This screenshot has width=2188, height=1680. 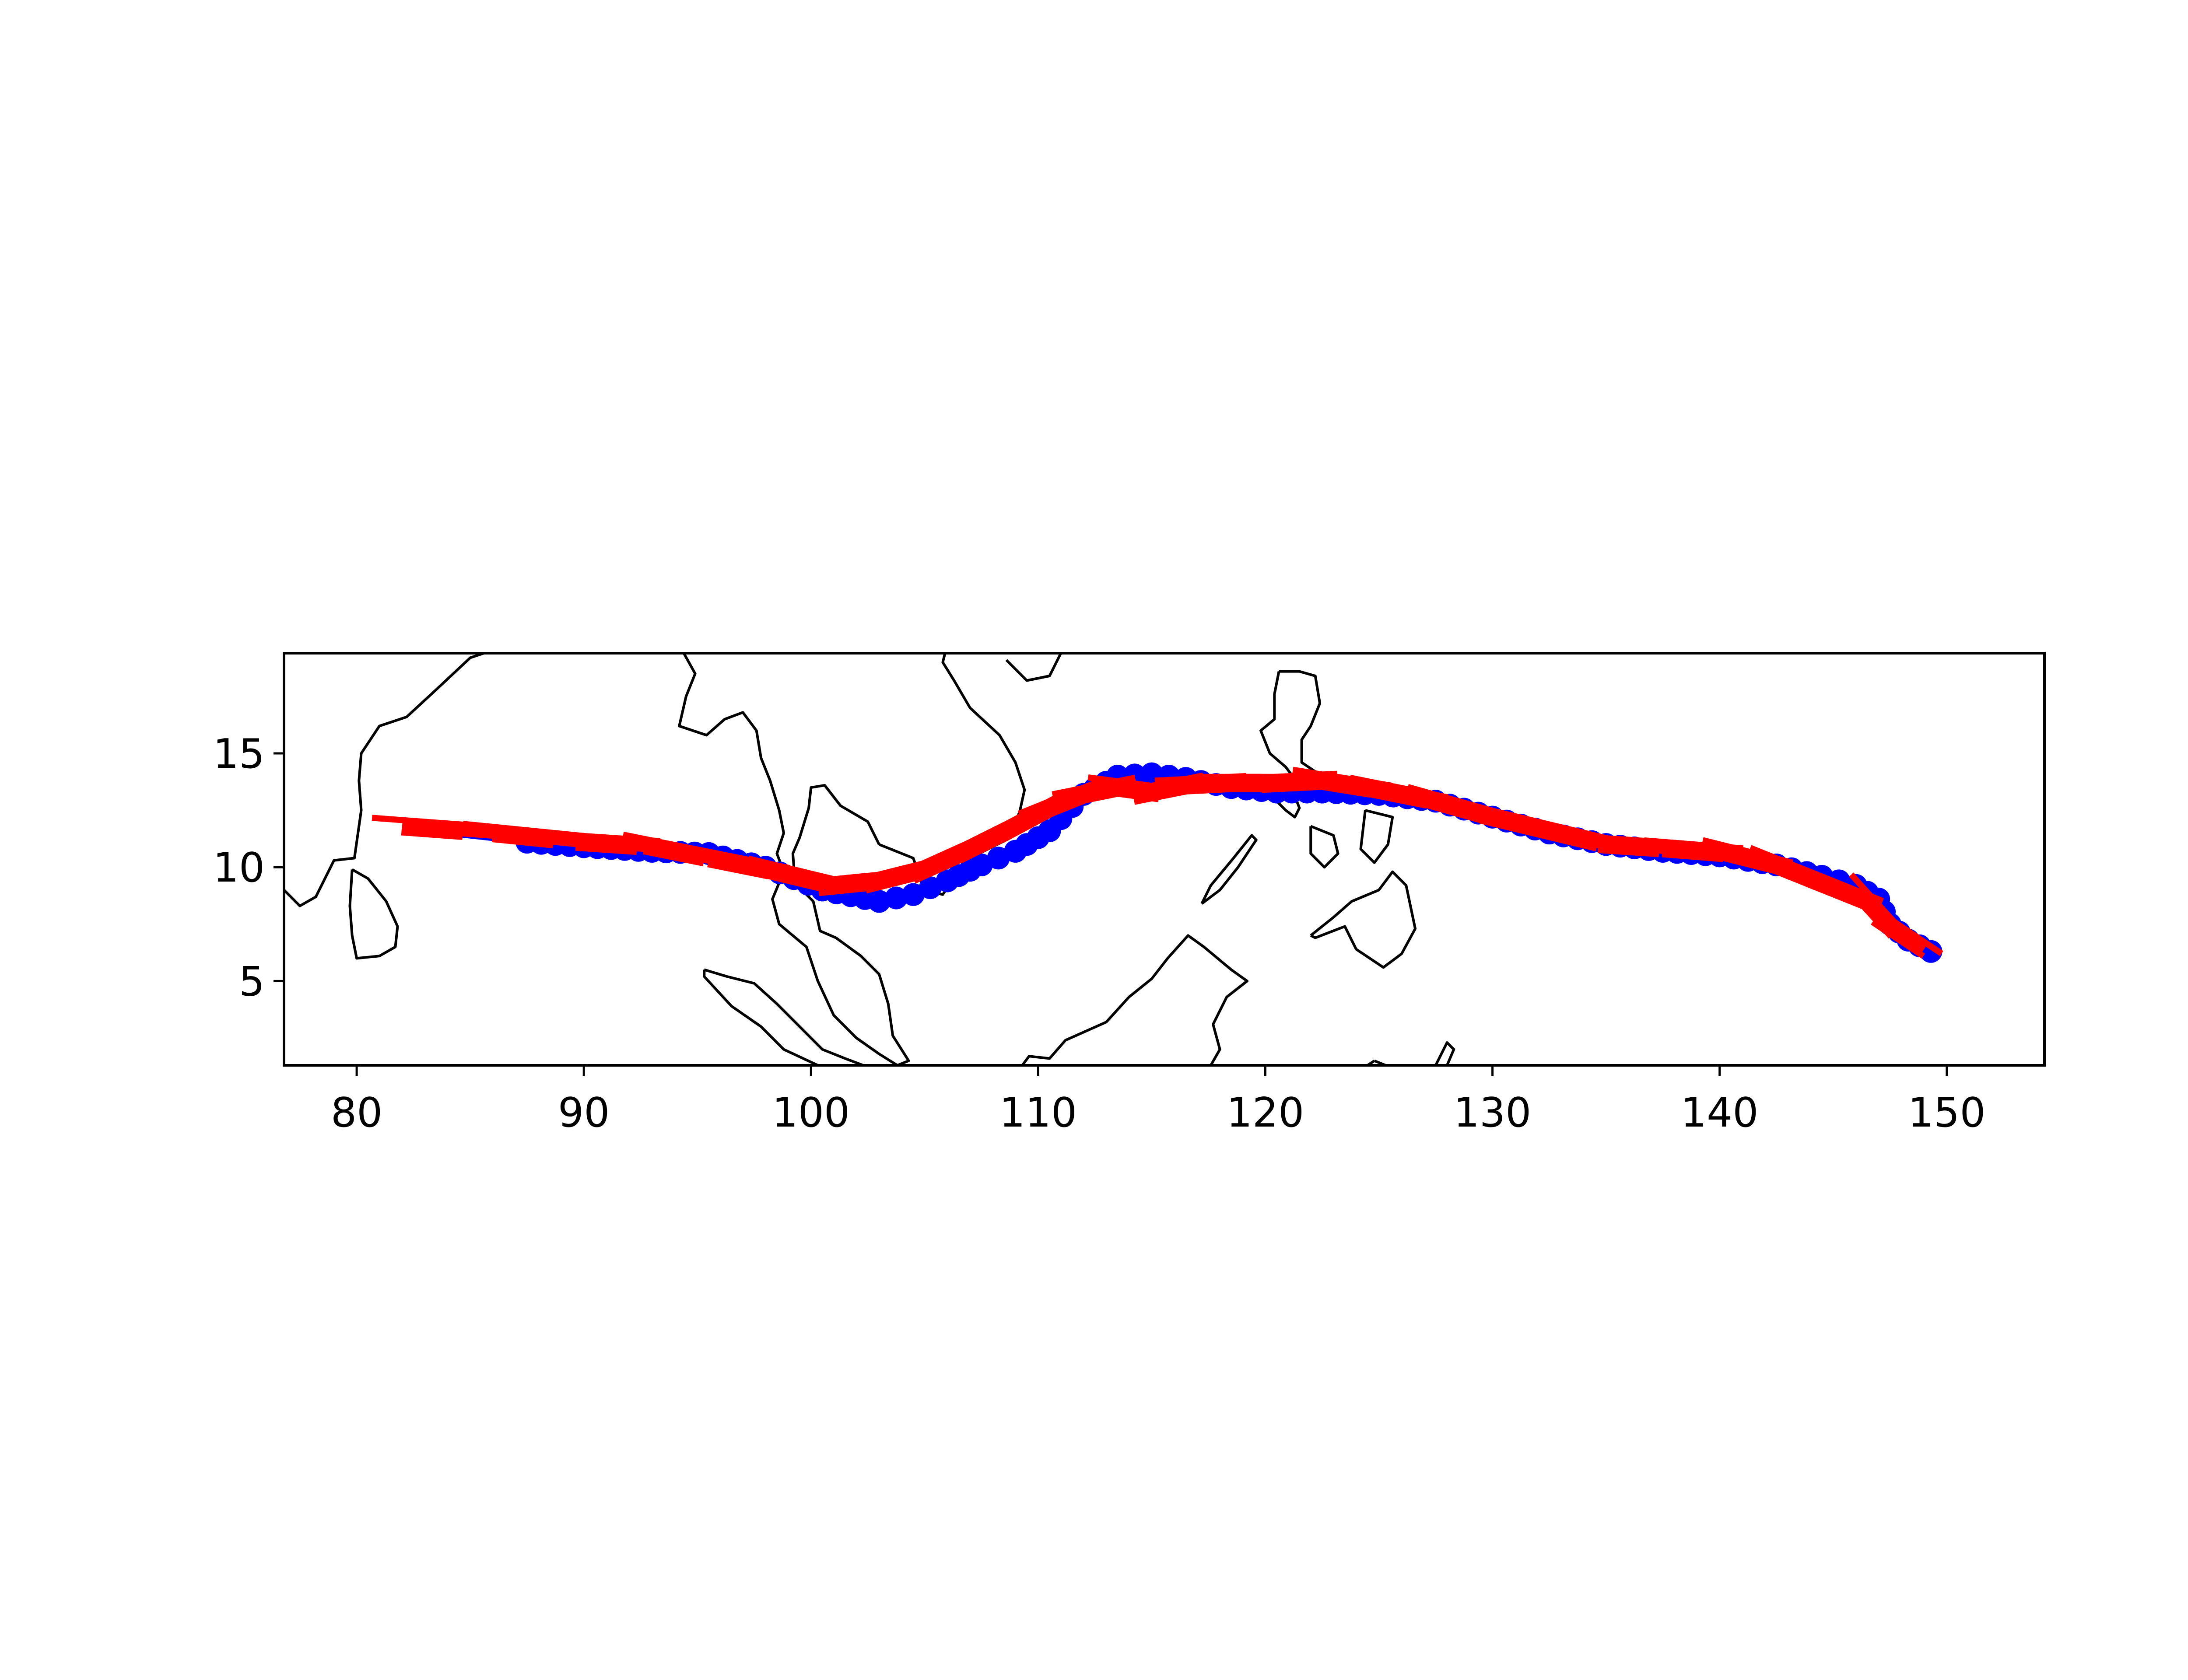 I want to click on coastlines, so click(x=869, y=859).